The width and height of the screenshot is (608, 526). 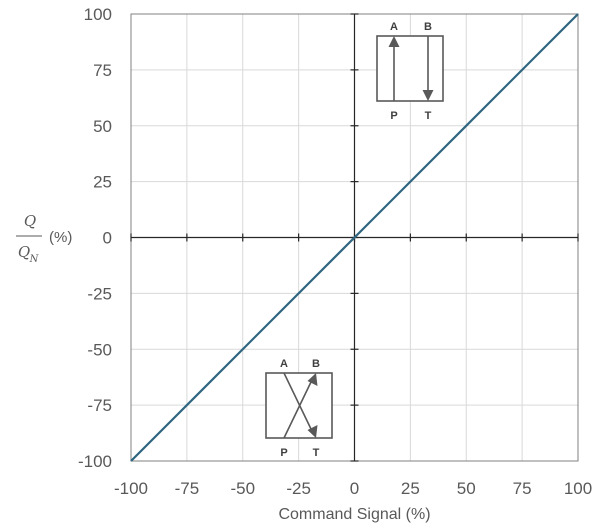 I want to click on port-label-p-positive: P, so click(x=393, y=116).